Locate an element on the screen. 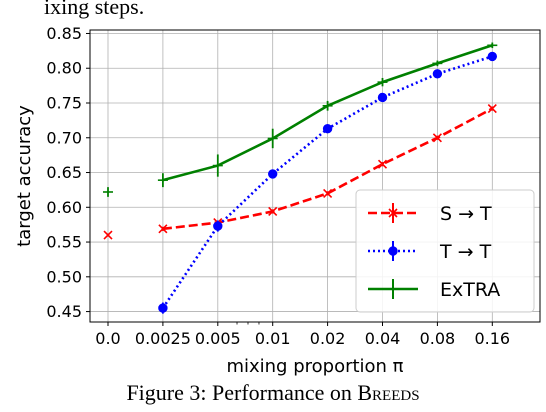 The image size is (546, 412). x-tick-label: 0.005 is located at coordinates (218, 338).